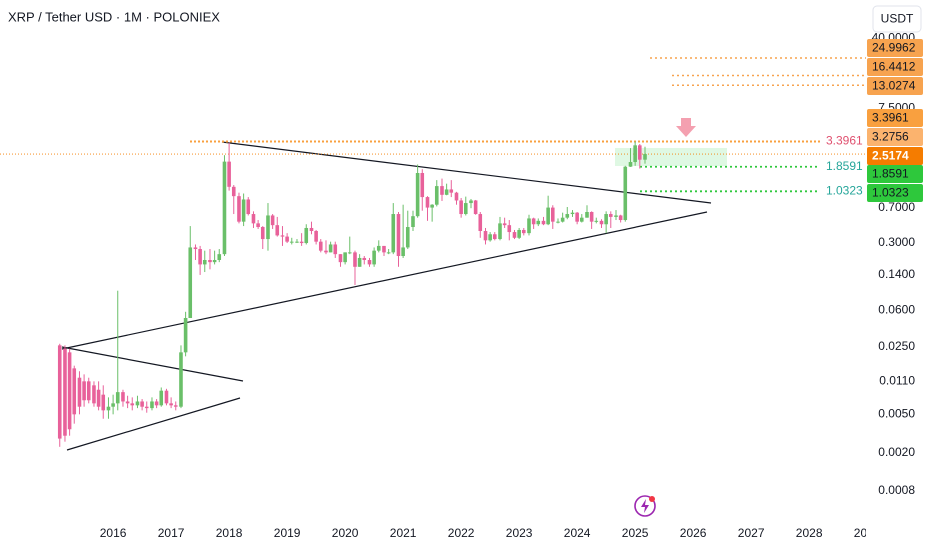 The height and width of the screenshot is (550, 932). What do you see at coordinates (693, 533) in the screenshot?
I see `x-tick-label: 2026` at bounding box center [693, 533].